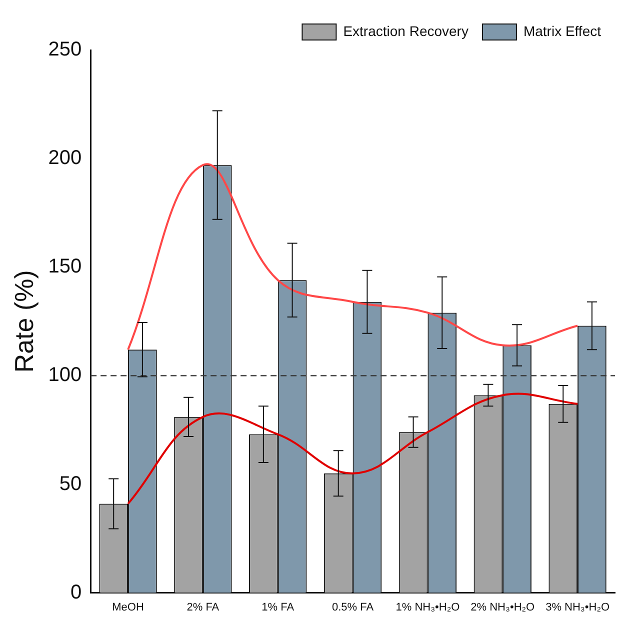 Image resolution: width=637 pixels, height=628 pixels. Describe the element at coordinates (65, 267) in the screenshot. I see `y-tick-label: 150` at that location.